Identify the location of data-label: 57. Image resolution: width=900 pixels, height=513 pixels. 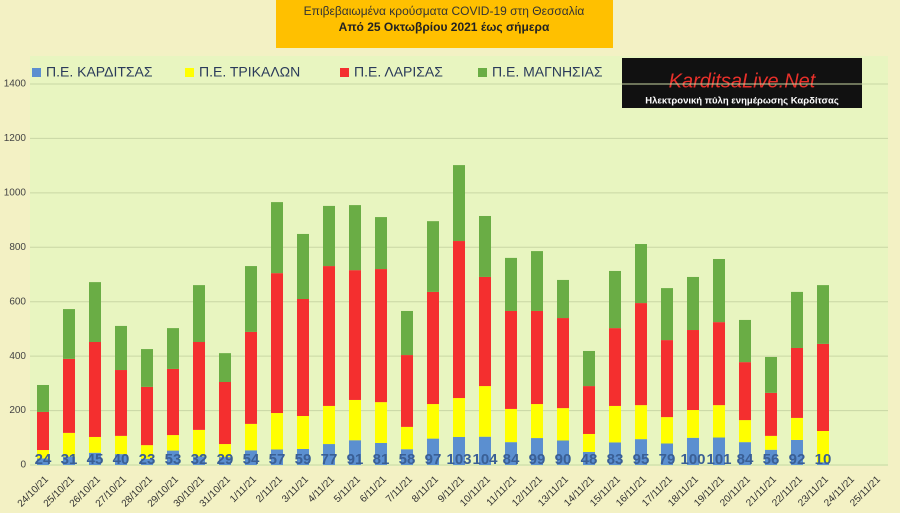
(277, 459).